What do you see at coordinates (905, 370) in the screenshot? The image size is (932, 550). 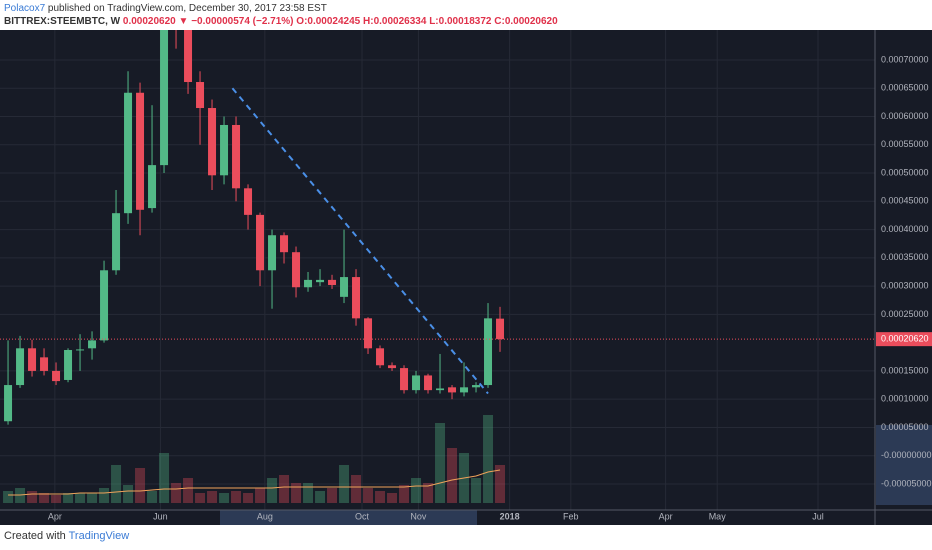 I see `y-tick-label: 0.00015000` at bounding box center [905, 370].